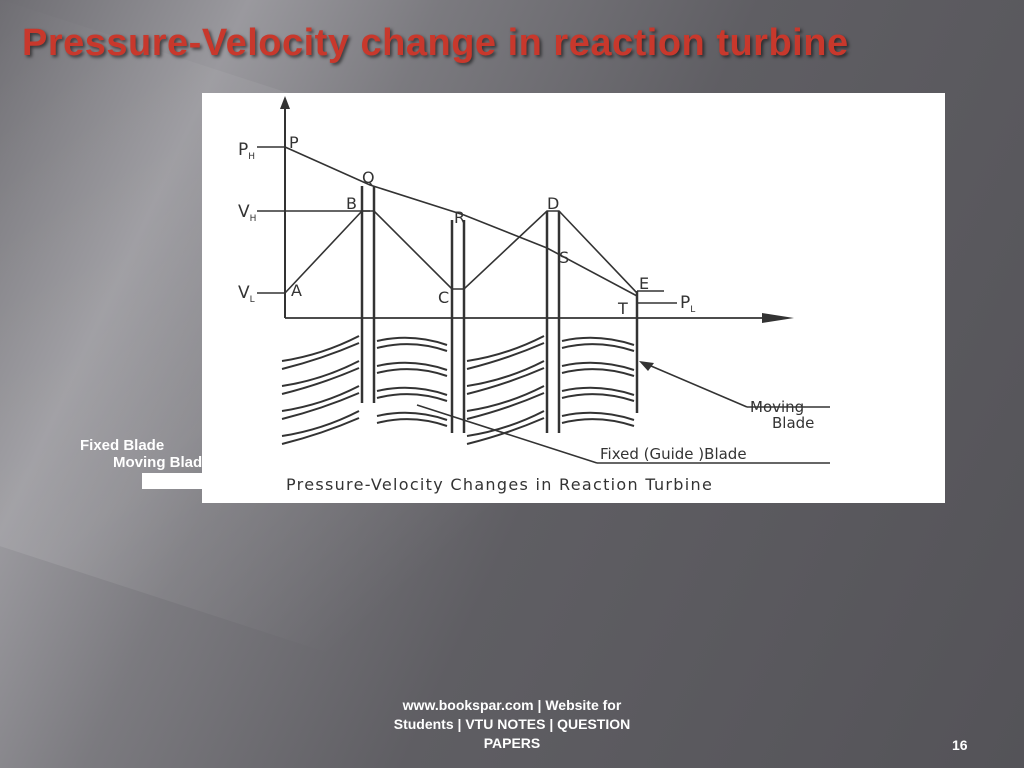 This screenshot has width=1024, height=768. I want to click on vl-label: VL, so click(246, 294).